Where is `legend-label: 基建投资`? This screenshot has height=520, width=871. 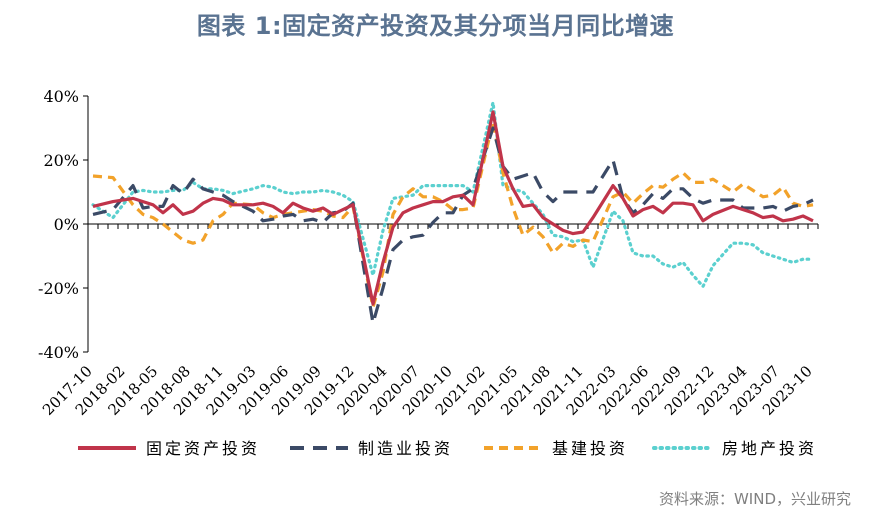
legend-label: 基建投资 is located at coordinates (590, 448).